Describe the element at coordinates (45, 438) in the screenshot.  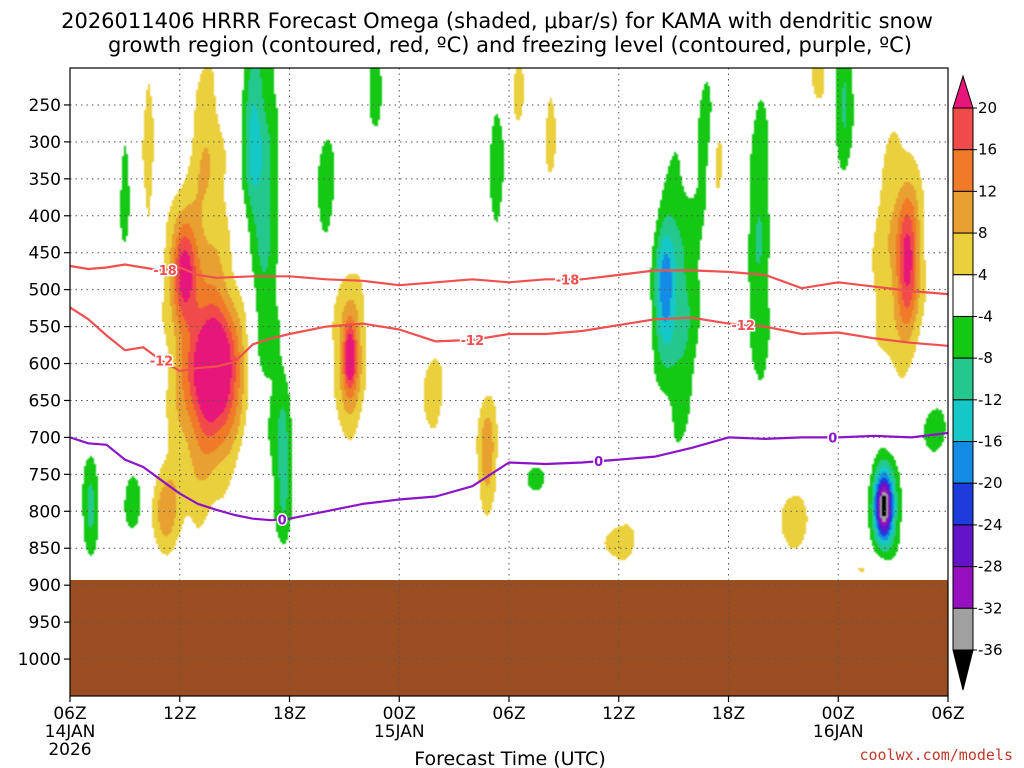
I see `y-tick-label-700: 700` at that location.